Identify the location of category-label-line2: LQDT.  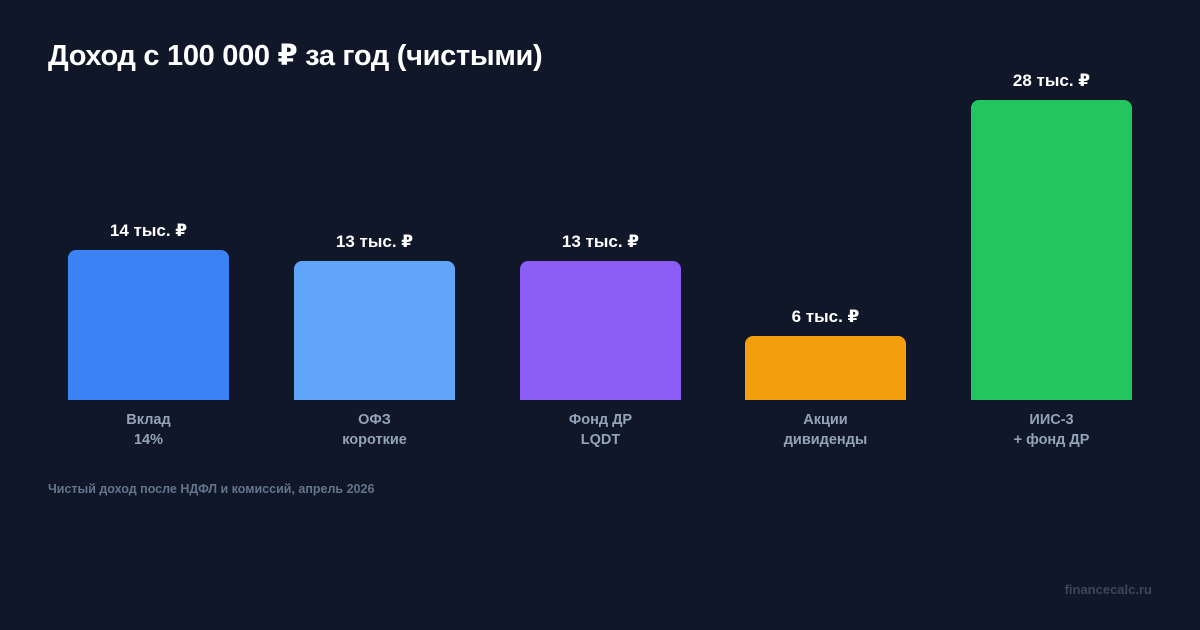
(600, 440).